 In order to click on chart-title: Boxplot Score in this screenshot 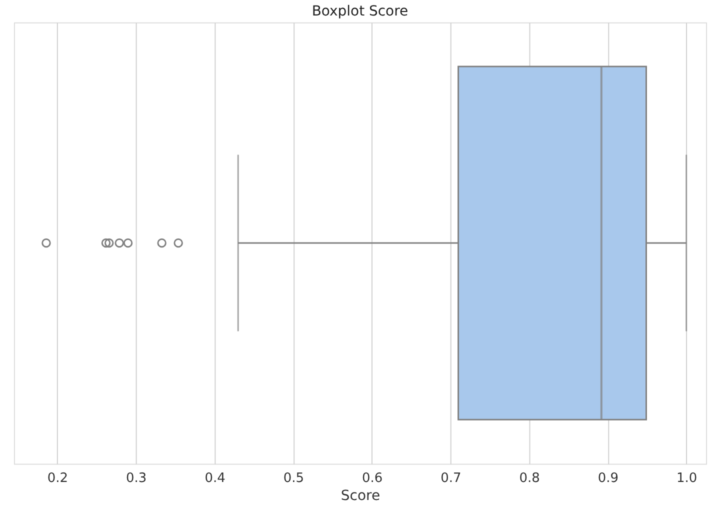, I will do `click(360, 11)`.